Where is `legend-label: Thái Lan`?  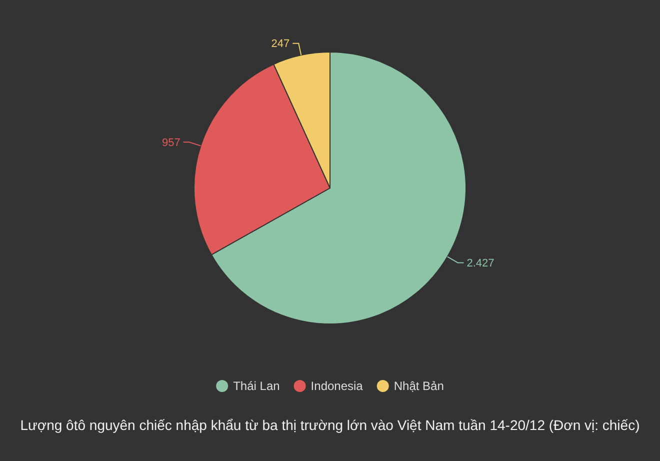 legend-label: Thái Lan is located at coordinates (256, 386).